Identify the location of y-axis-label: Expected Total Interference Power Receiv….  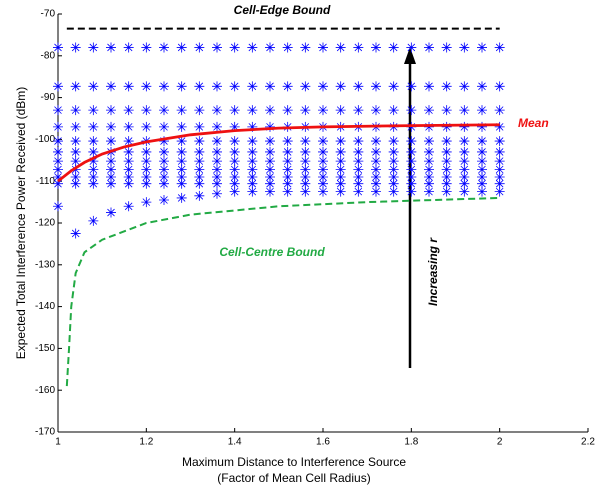
(21, 223).